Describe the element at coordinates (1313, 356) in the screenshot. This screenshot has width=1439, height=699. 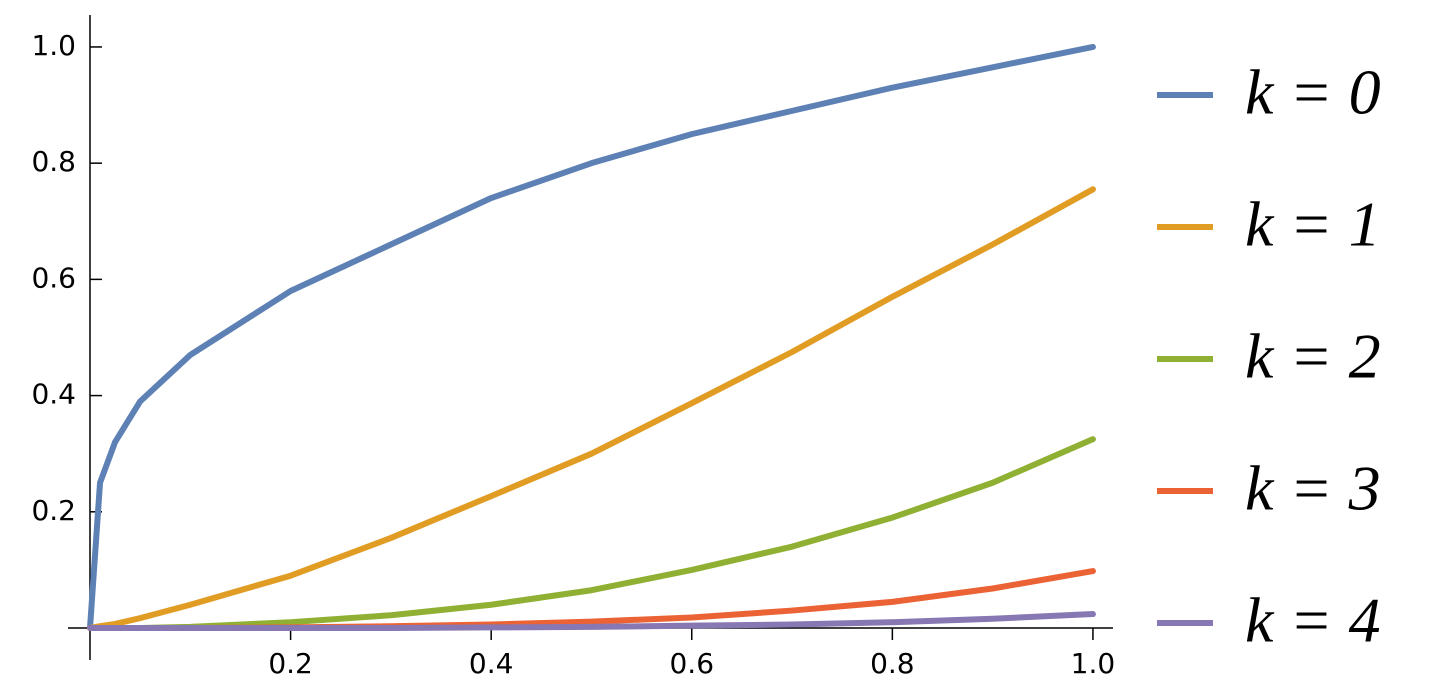
I see `legend-label: k = 2` at that location.